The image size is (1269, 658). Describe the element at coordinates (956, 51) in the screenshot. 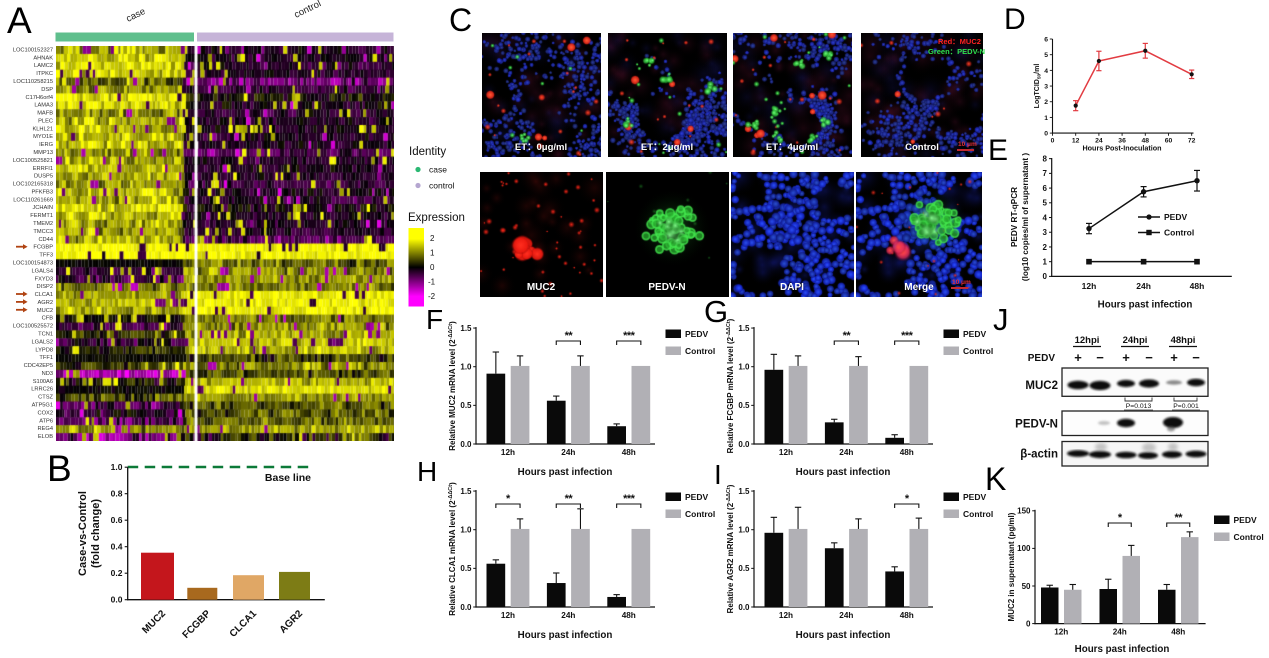

I see `svg-text: Green：PEDV-N` at that location.